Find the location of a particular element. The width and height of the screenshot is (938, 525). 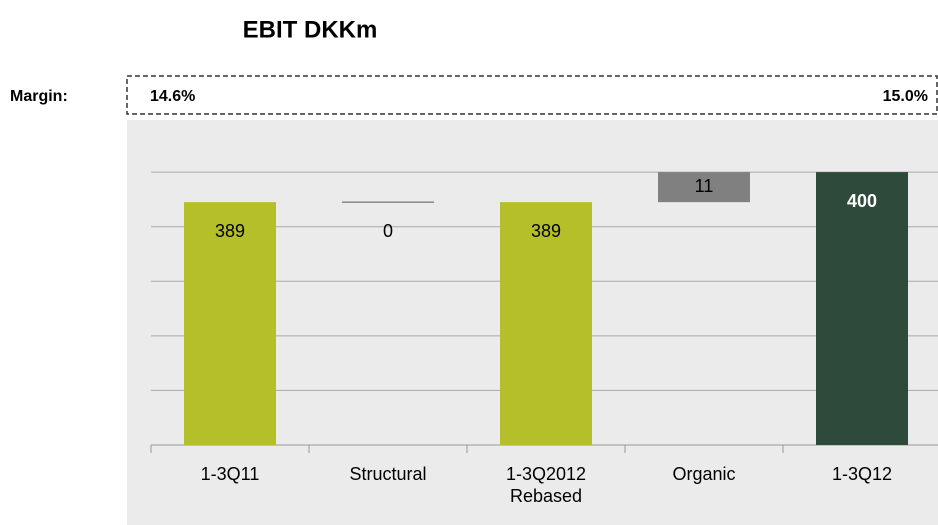

margin-value: 15.0% is located at coordinates (905, 96).